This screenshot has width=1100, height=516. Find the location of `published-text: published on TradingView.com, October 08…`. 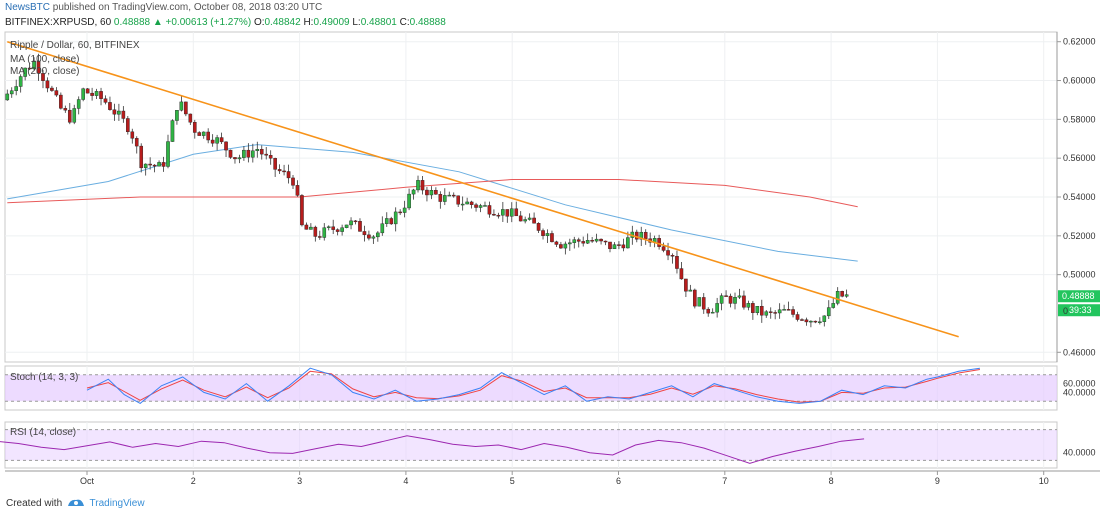

published-text: published on TradingView.com, October 08… is located at coordinates (187, 7).